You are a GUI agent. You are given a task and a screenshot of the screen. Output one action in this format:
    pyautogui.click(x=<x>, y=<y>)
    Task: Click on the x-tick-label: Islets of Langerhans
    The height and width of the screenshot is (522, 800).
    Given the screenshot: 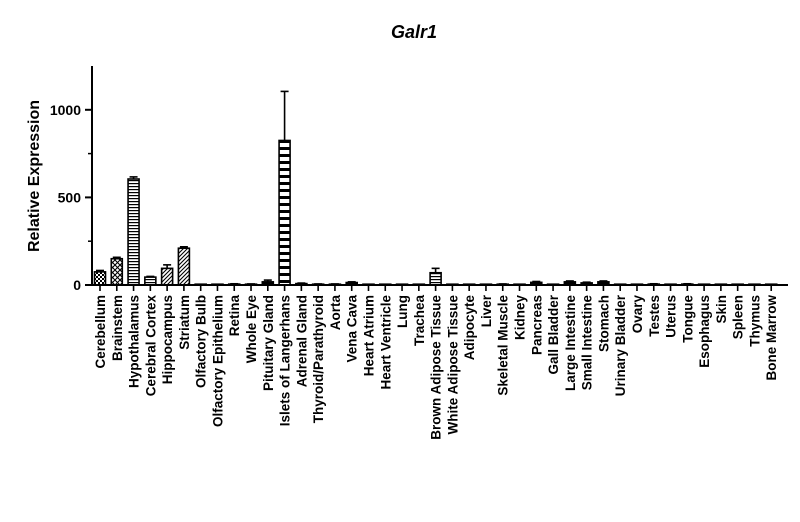 What is the action you would take?
    pyautogui.click(x=285, y=360)
    